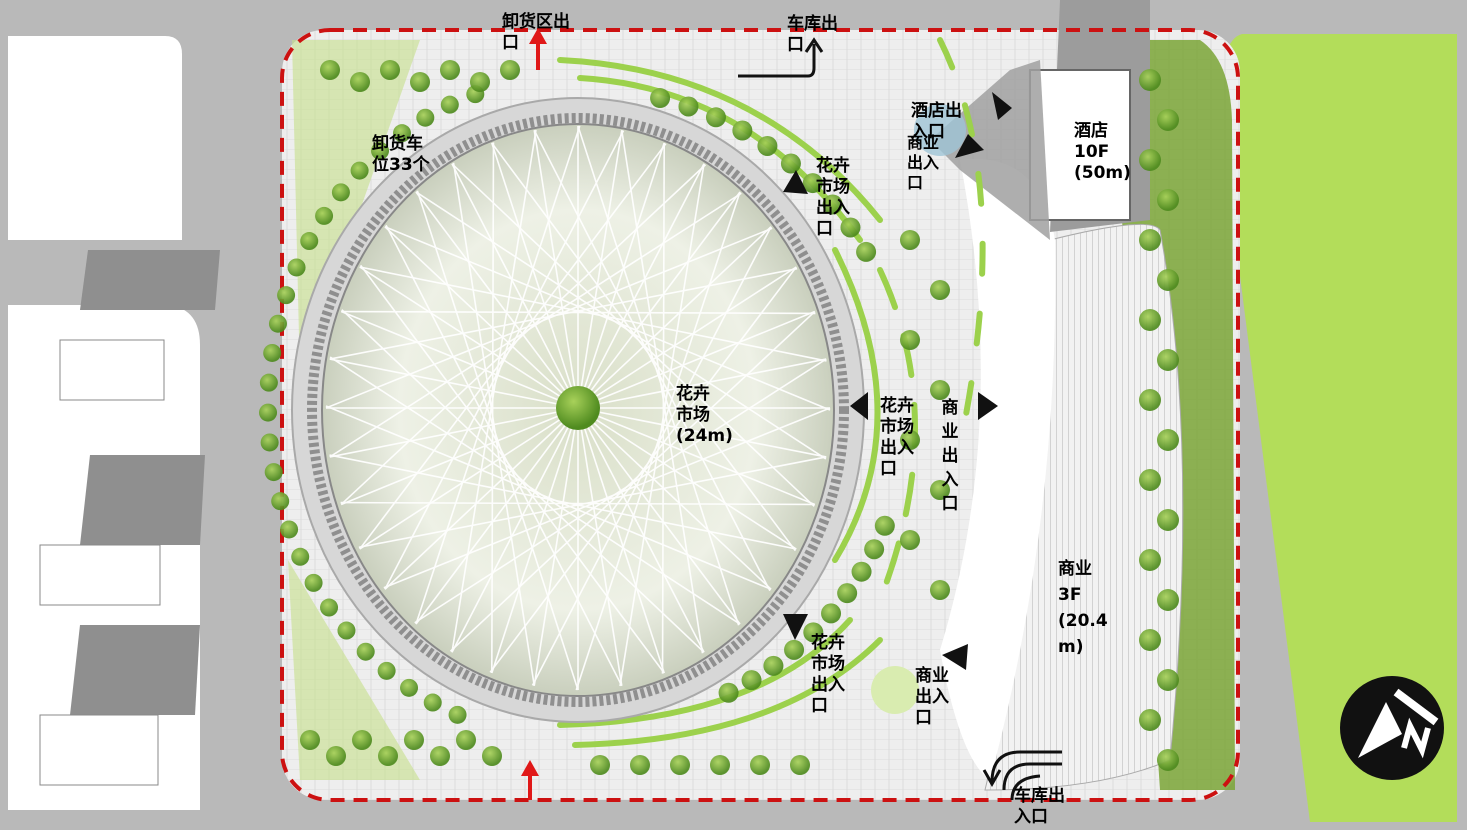 The image size is (1467, 834). What do you see at coordinates (897, 437) in the screenshot?
I see `label-flower-market-entrance-e: 花卉 市场 出入 口` at bounding box center [897, 437].